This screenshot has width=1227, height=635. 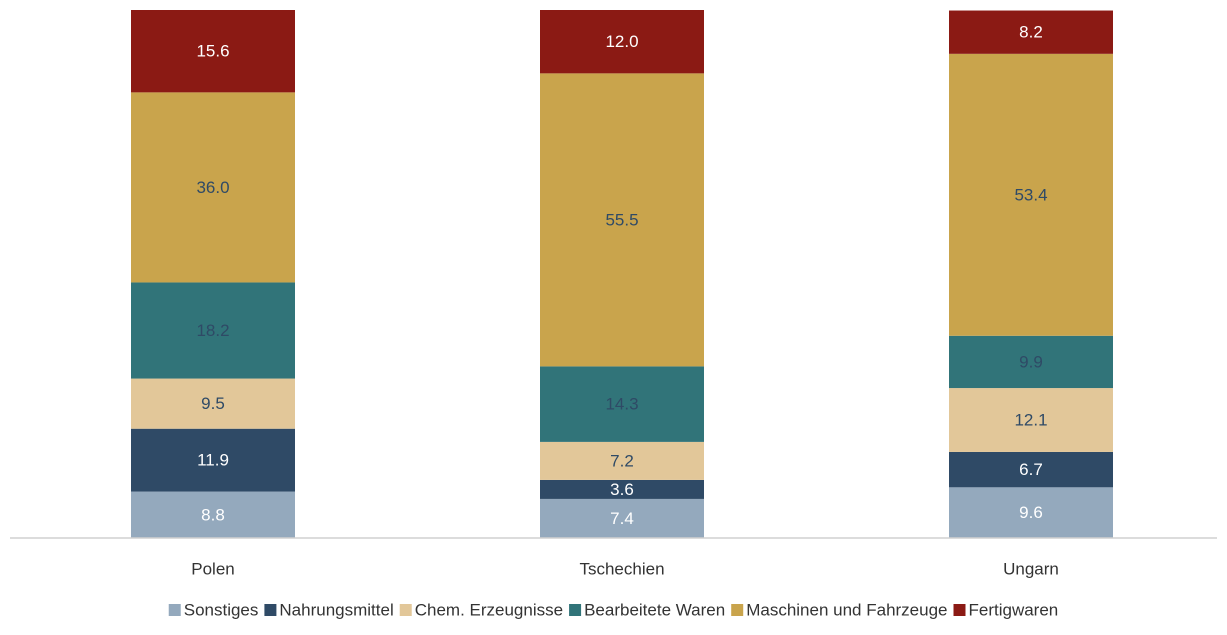 I want to click on data-label: 9.6, so click(x=1031, y=512).